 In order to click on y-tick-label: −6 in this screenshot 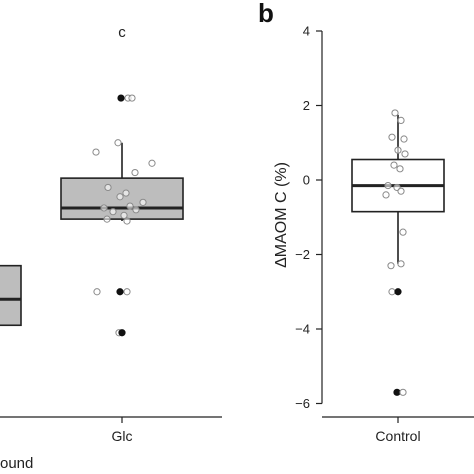, I will do `click(302, 403)`.